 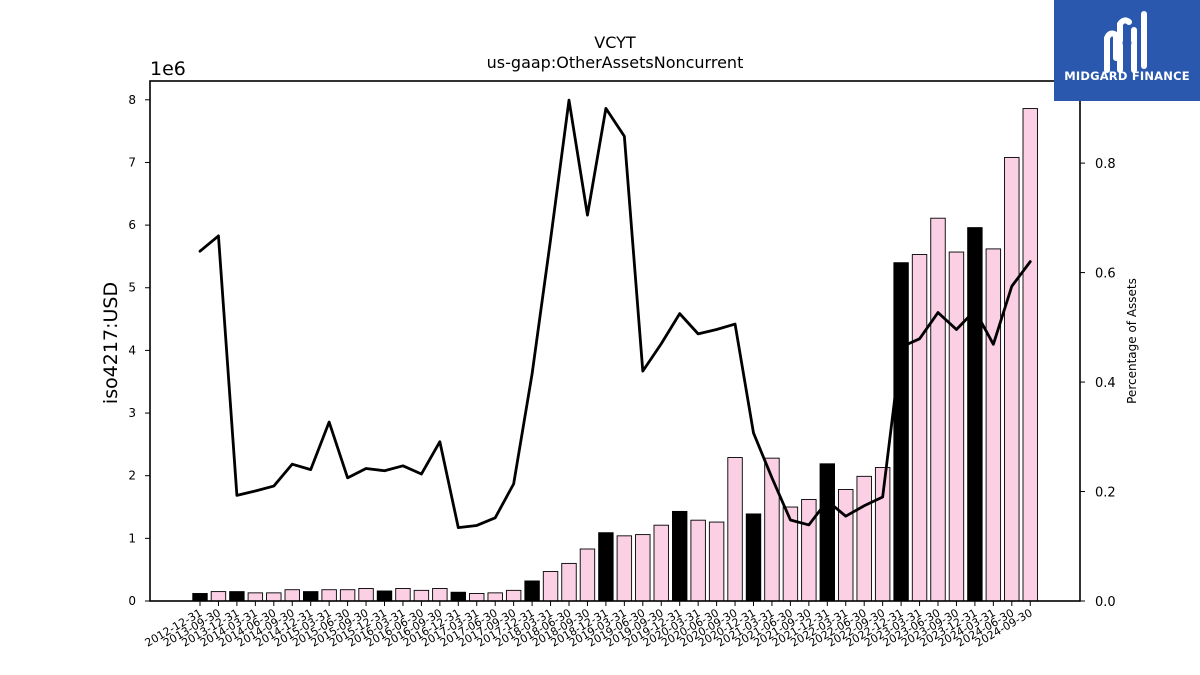 What do you see at coordinates (1105, 383) in the screenshot?
I see `y2-tick-label: 0.4` at bounding box center [1105, 383].